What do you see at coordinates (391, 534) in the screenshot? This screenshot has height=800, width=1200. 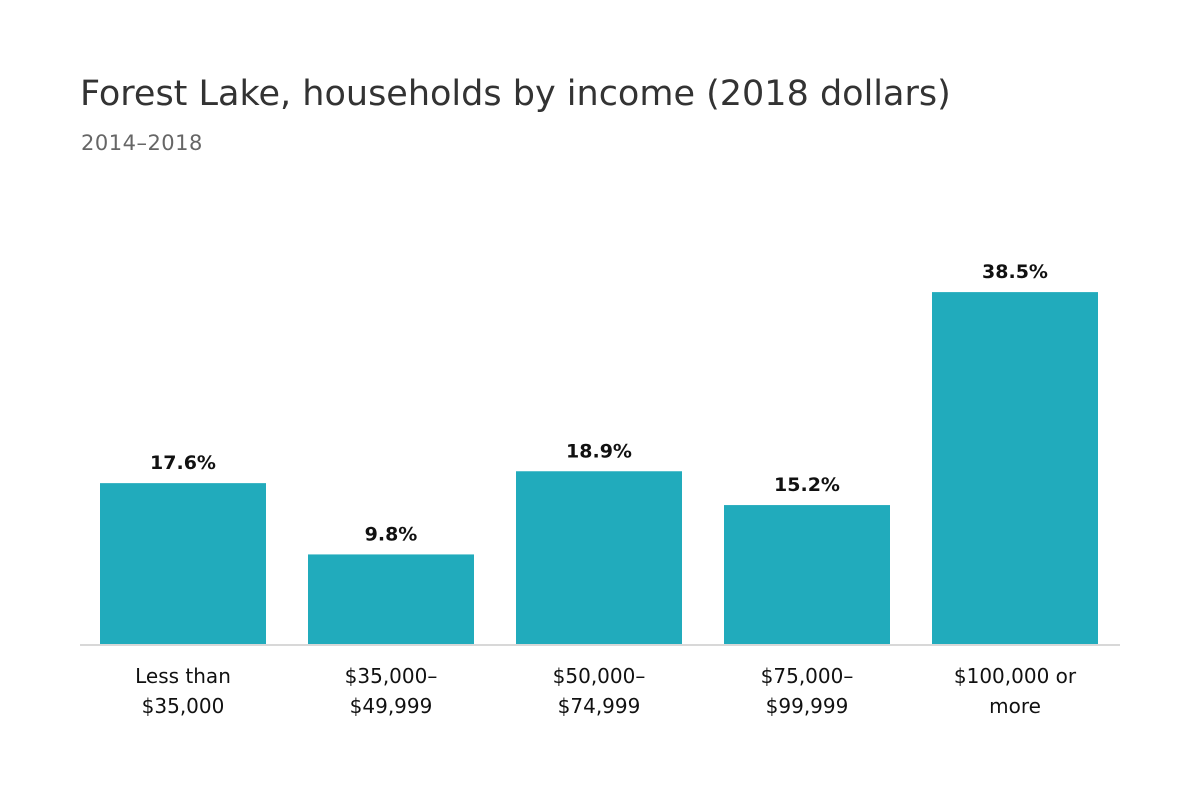 I see `value-label-2: 9.8%` at bounding box center [391, 534].